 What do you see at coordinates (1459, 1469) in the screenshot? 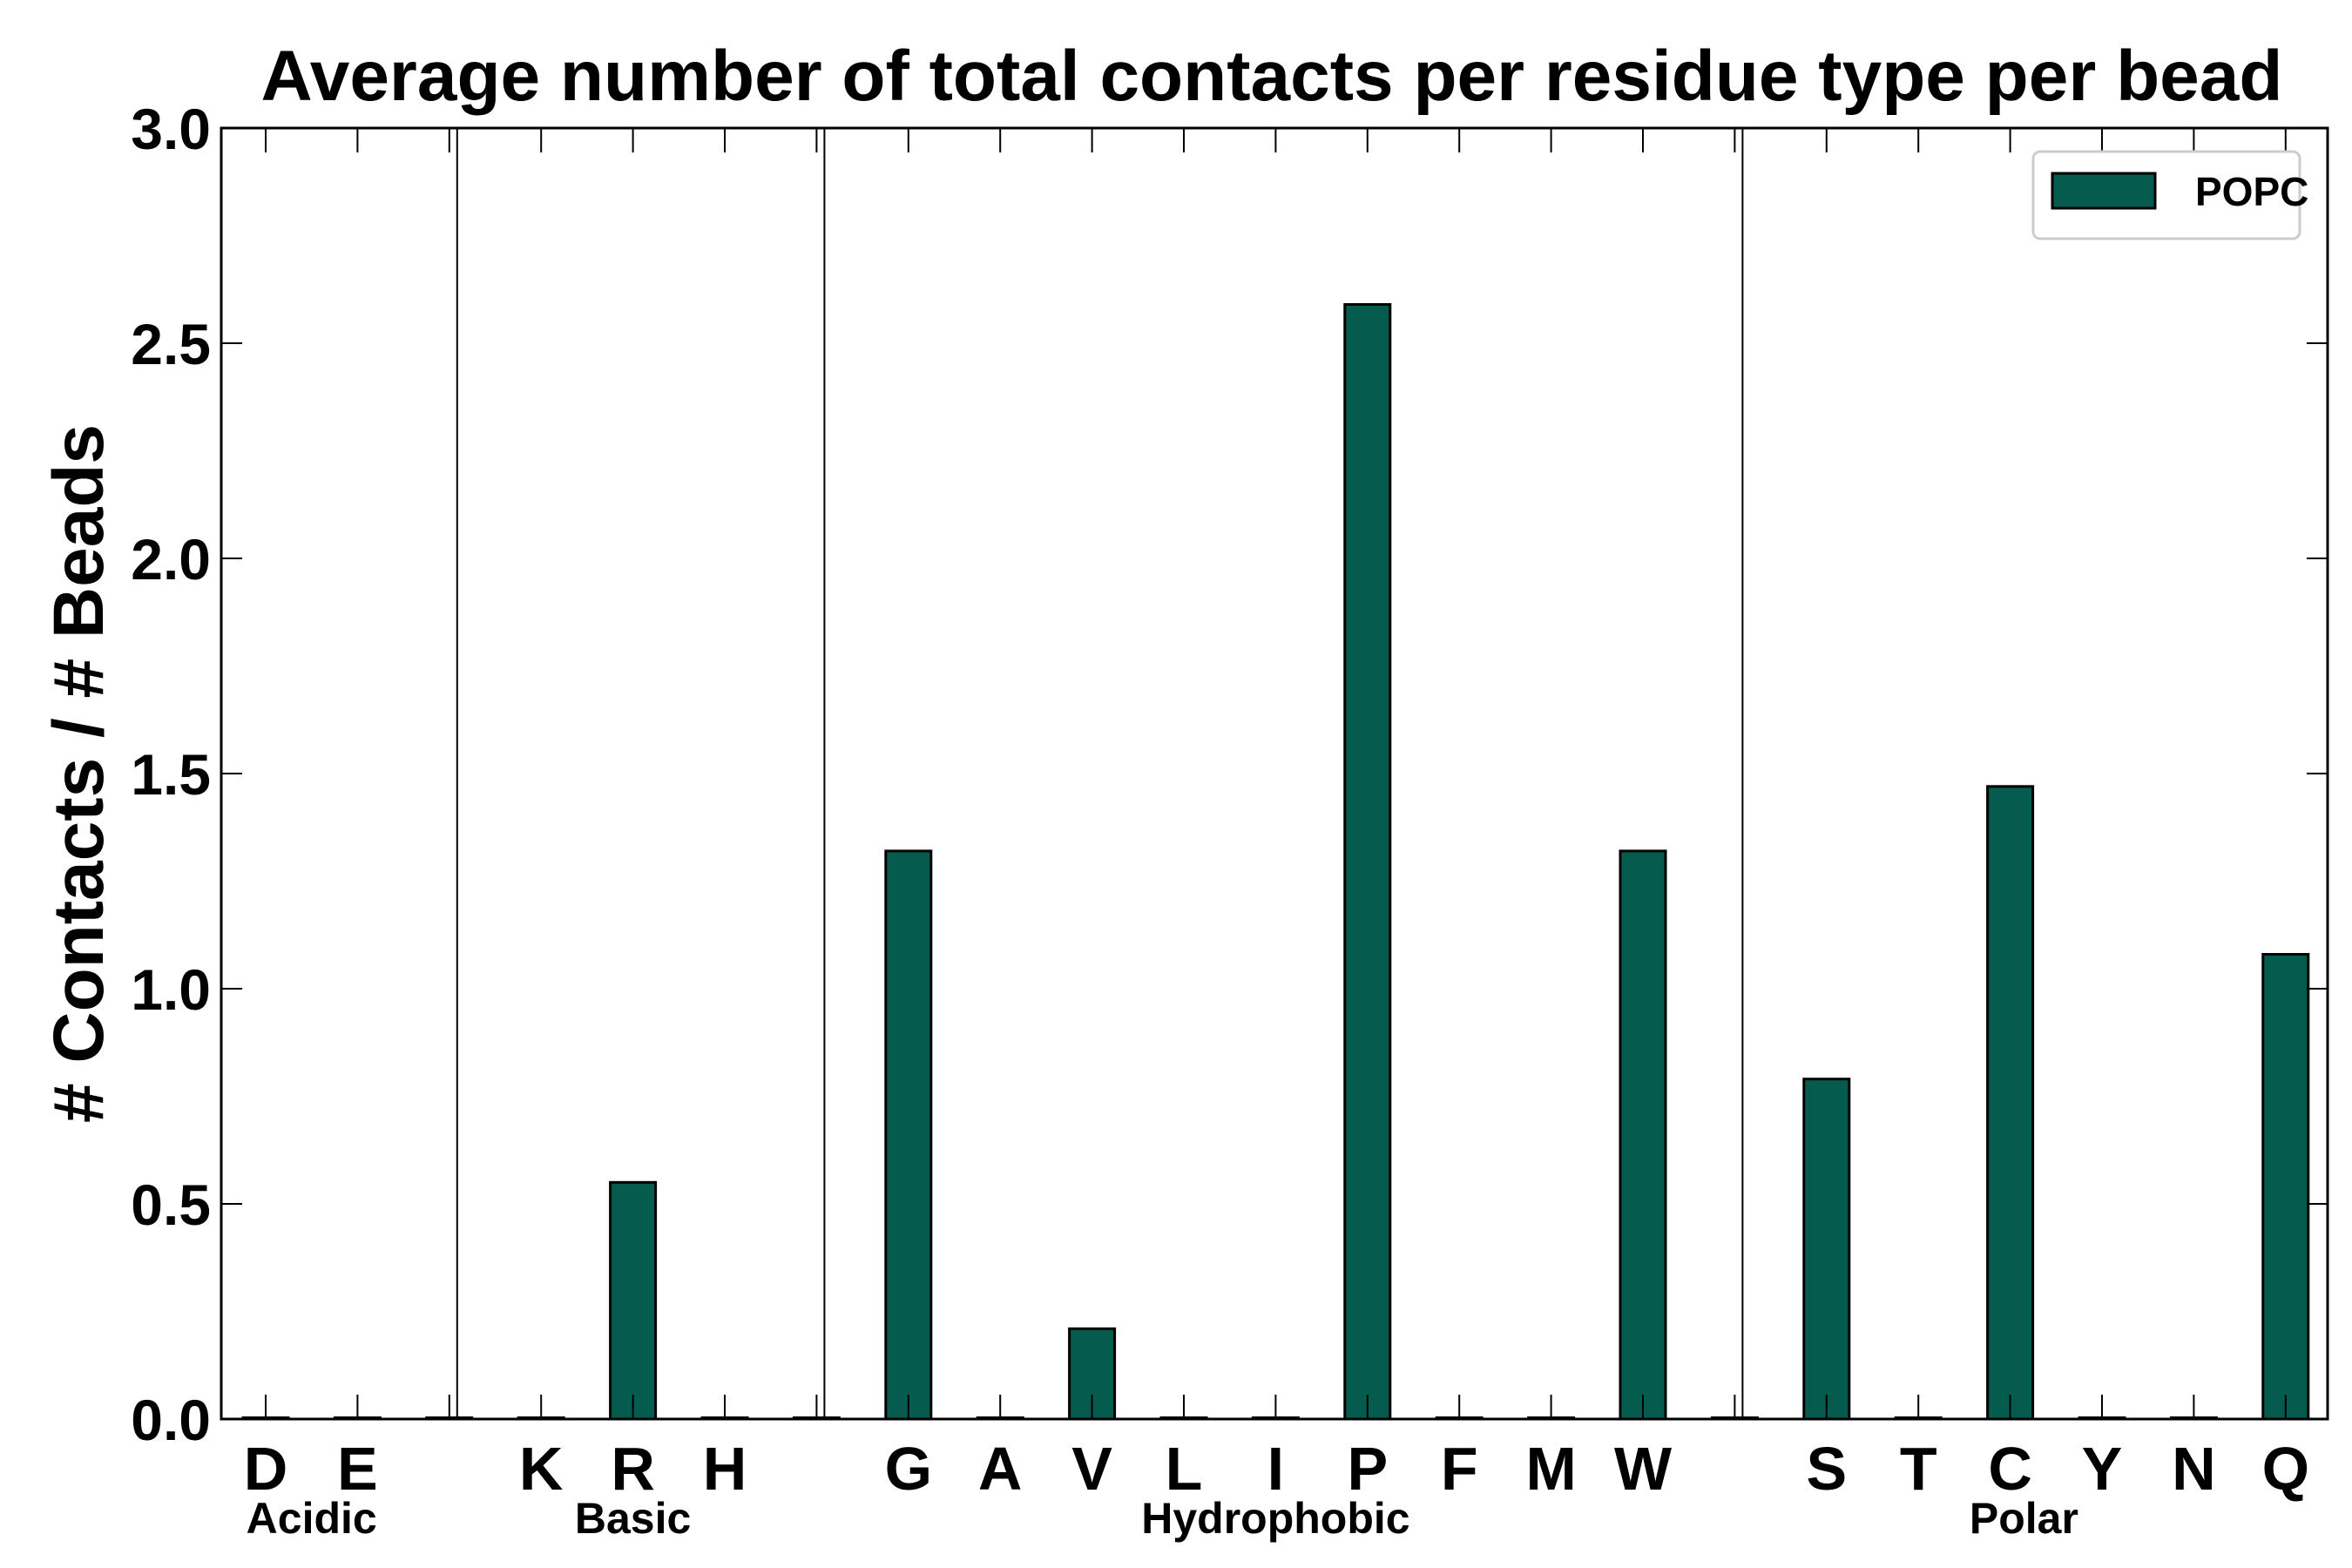
I see `x-tick-label-F: F` at bounding box center [1459, 1469].